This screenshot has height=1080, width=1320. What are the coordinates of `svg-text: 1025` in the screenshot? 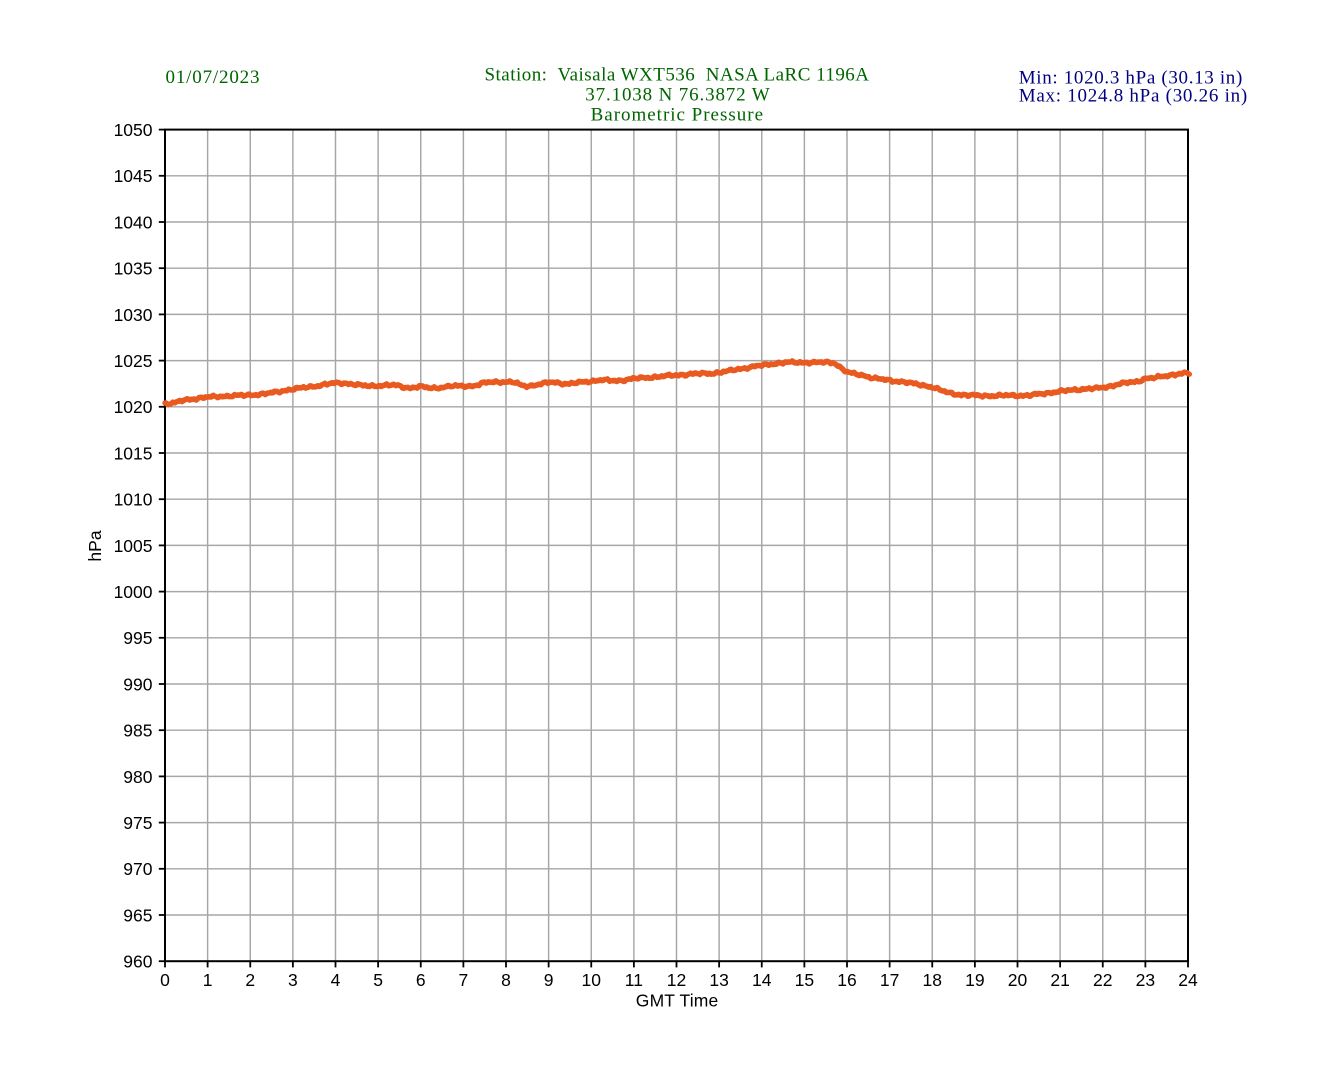 It's located at (133, 361).